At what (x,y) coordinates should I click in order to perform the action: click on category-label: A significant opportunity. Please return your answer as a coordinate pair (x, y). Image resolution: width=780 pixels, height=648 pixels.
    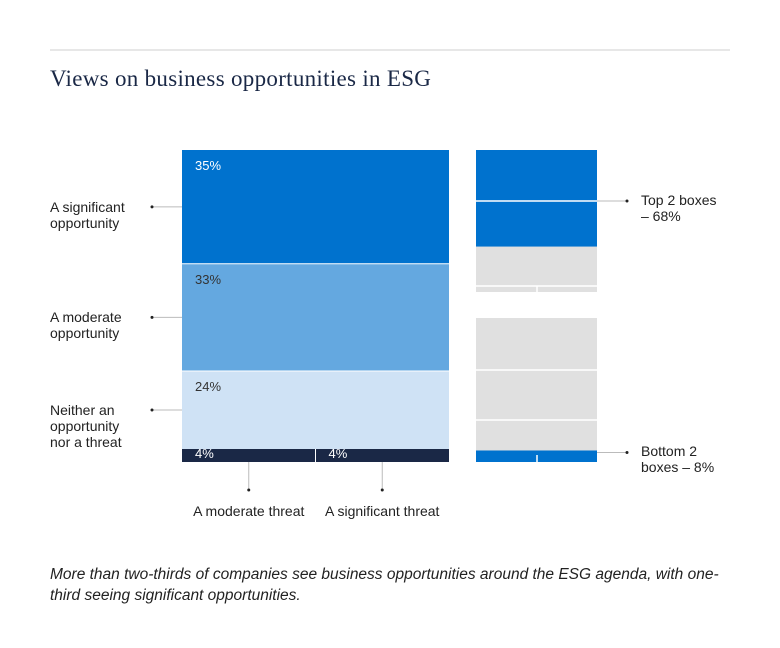
    Looking at the image, I should click on (87, 214).